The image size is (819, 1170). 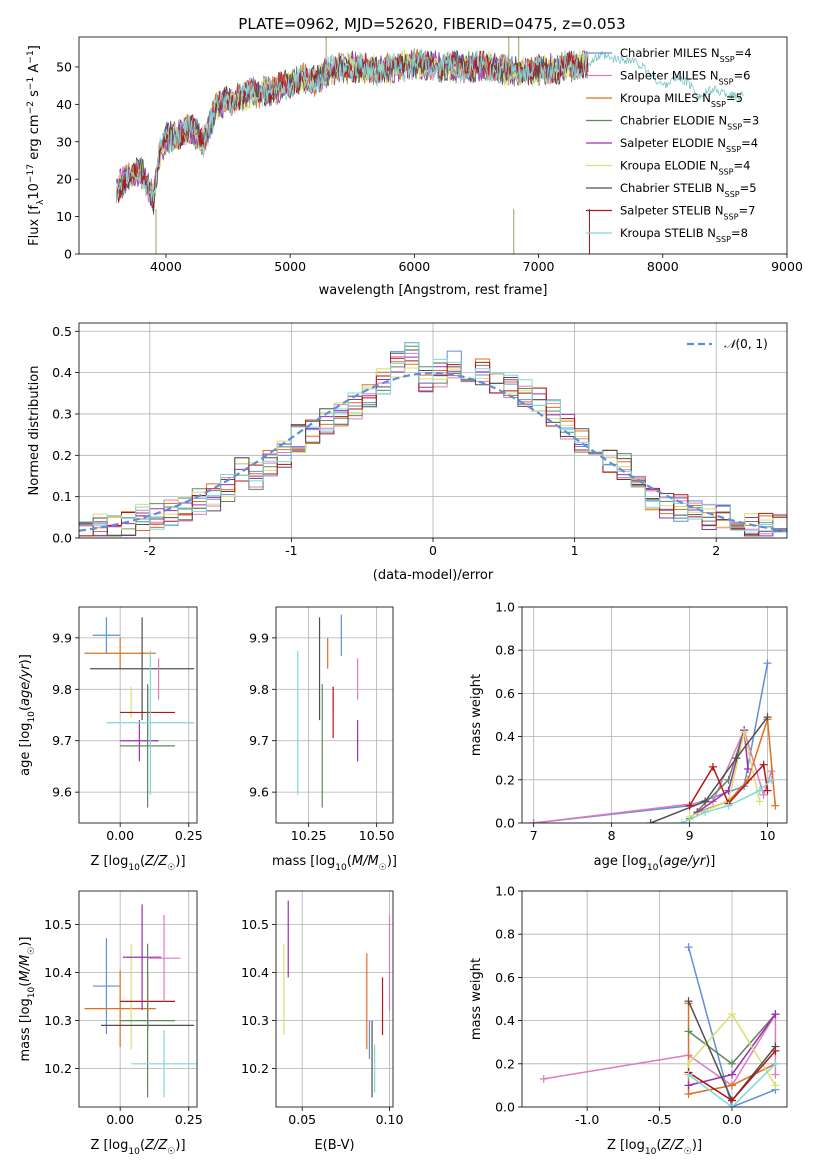 What do you see at coordinates (150, 550) in the screenshot?
I see `x-tick-label: -2` at bounding box center [150, 550].